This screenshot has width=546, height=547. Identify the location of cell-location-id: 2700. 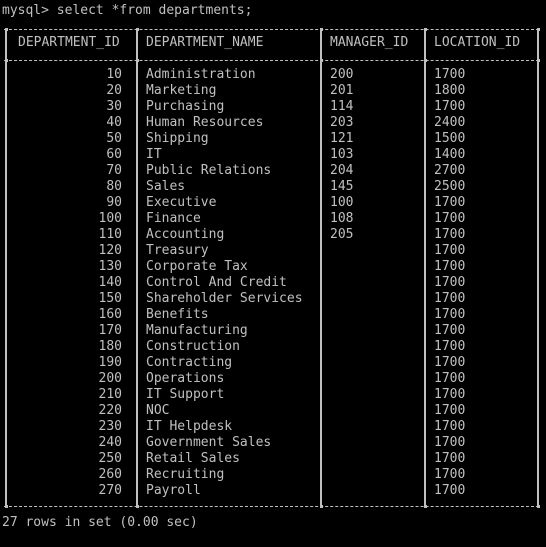
(450, 170).